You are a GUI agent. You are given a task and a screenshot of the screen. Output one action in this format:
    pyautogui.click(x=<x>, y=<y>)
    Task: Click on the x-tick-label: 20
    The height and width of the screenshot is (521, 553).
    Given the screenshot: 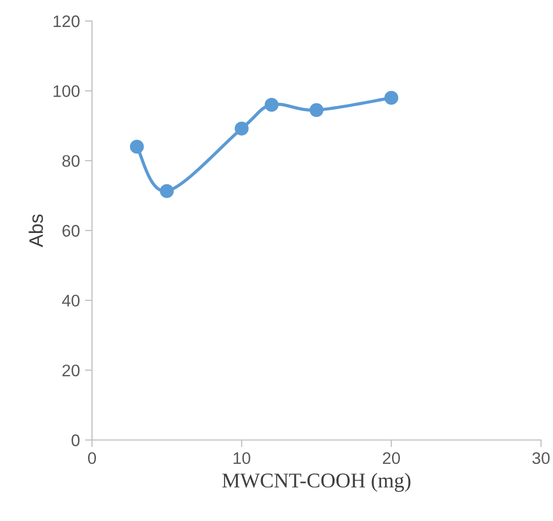 What is the action you would take?
    pyautogui.click(x=391, y=458)
    